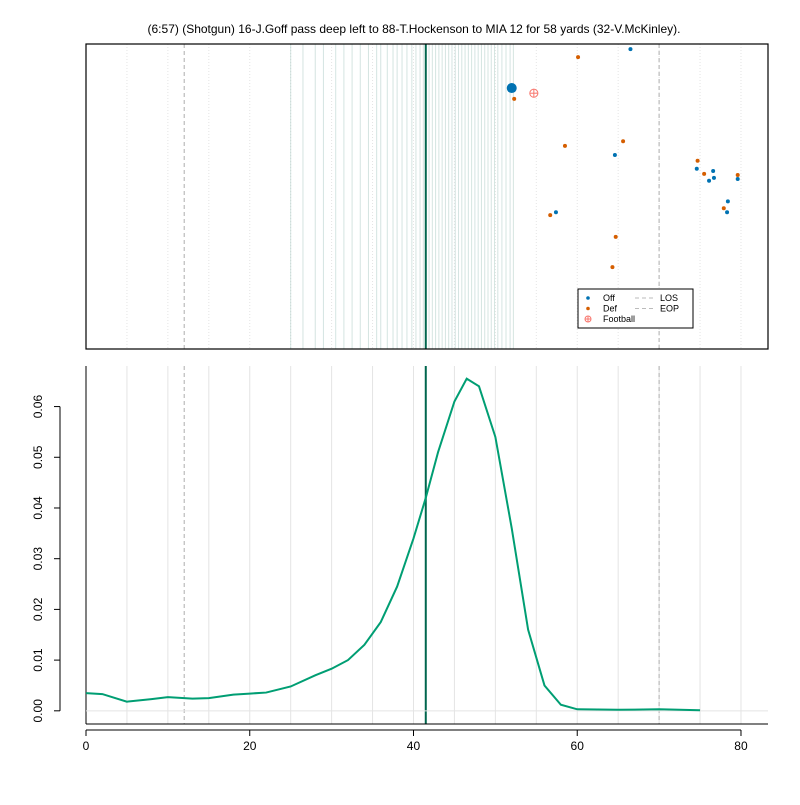 The image size is (800, 805). What do you see at coordinates (38, 457) in the screenshot?
I see `y-tick-label: 0.05` at bounding box center [38, 457].